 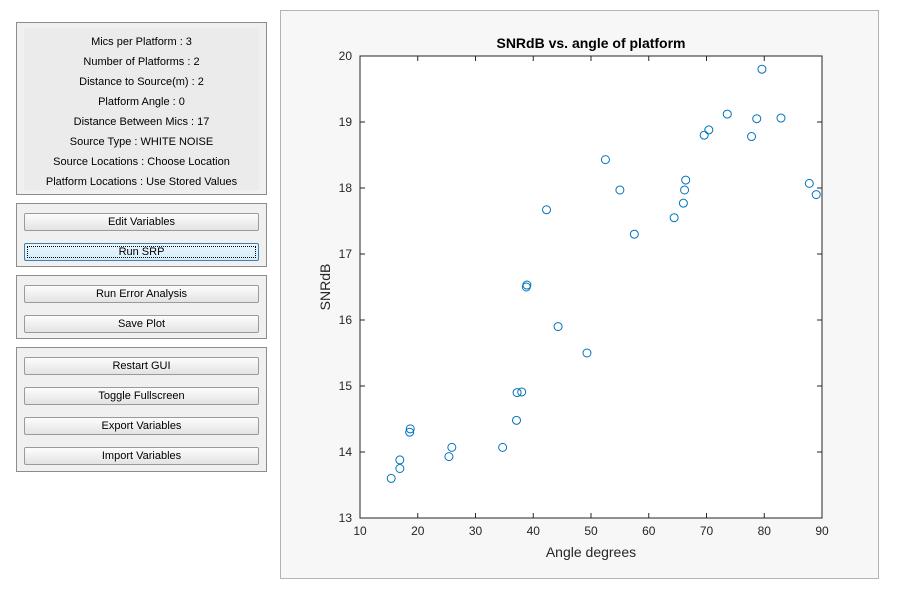 What do you see at coordinates (141, 102) in the screenshot?
I see `info-platform-angle: Platform Angle : 0` at bounding box center [141, 102].